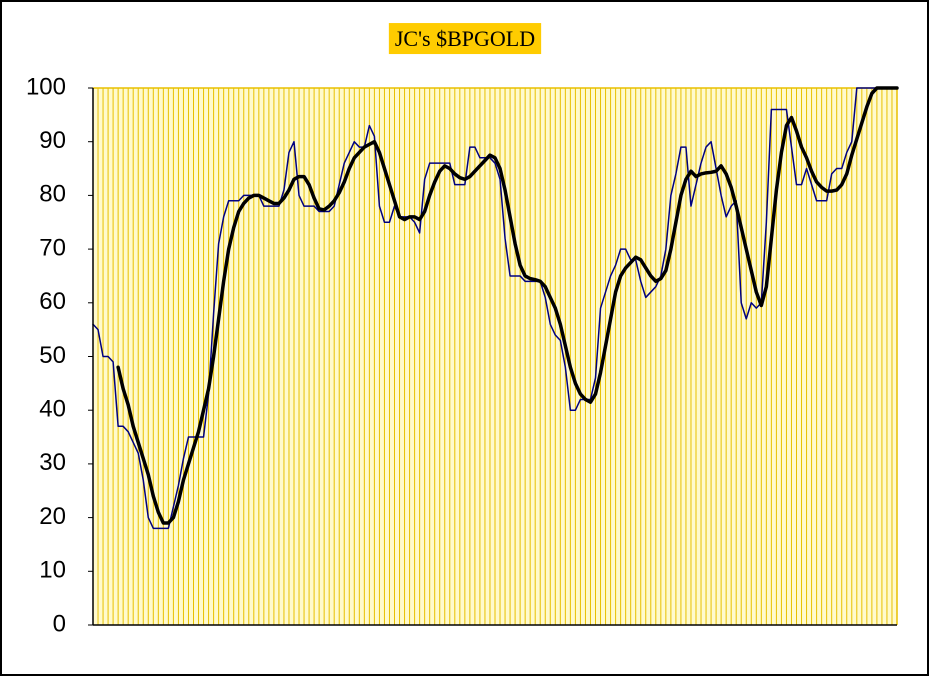  I want to click on y-tick-label: 20, so click(52, 516).